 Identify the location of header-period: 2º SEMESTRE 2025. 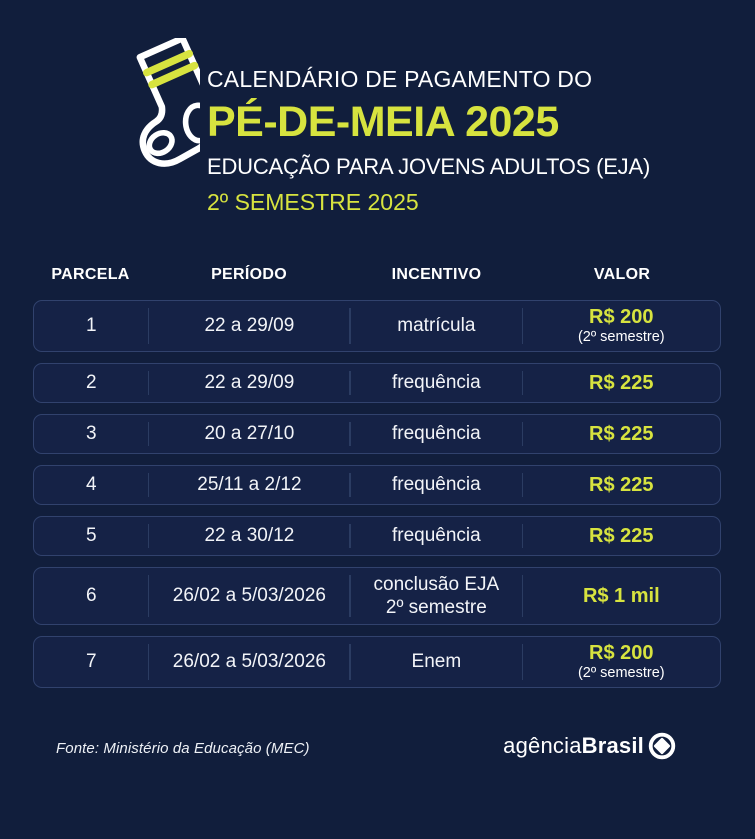
(313, 202).